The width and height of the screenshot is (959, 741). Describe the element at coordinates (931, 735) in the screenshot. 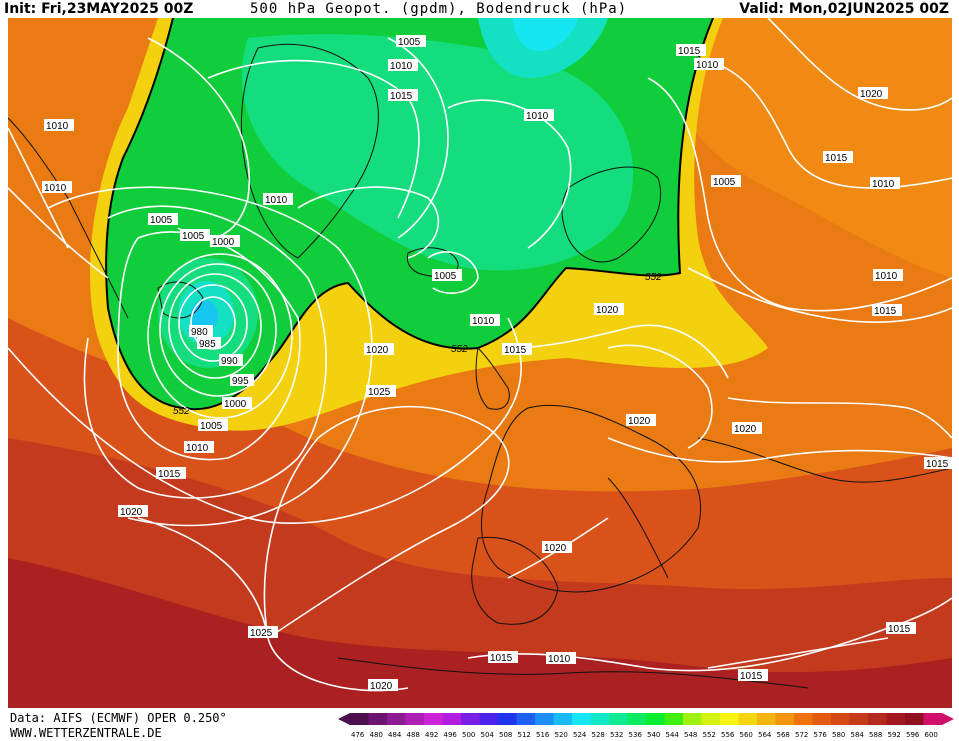

I see `colorbar-tick-label: 600` at that location.